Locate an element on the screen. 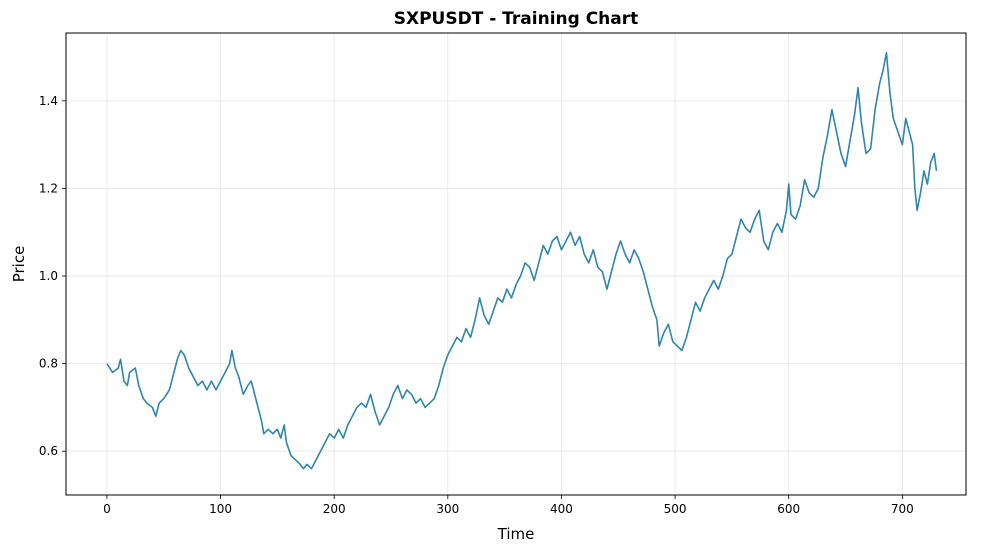  y-tick-label: 1.4 is located at coordinates (48, 101).